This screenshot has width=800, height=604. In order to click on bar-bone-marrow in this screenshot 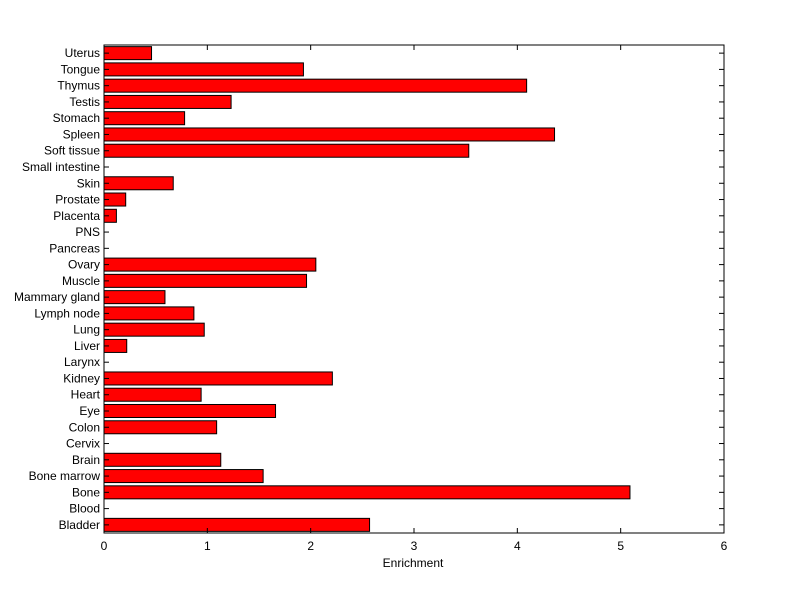, I will do `click(183, 476)`.